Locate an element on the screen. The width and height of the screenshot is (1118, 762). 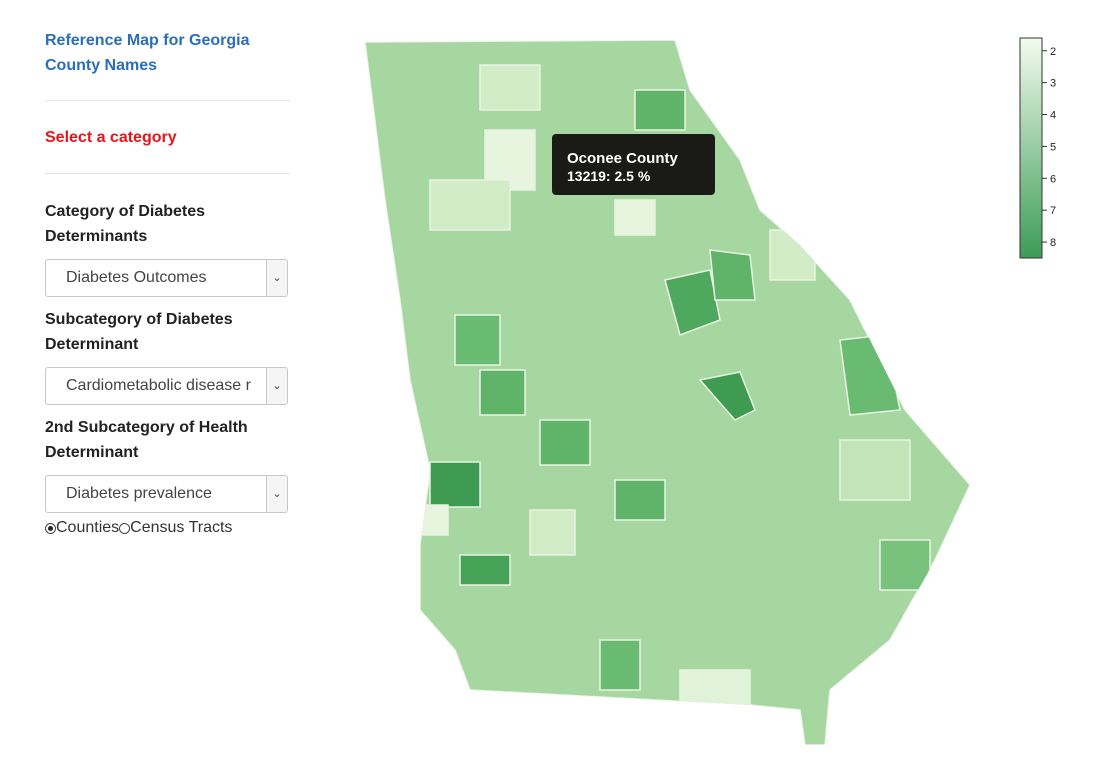
tooltip-county: Oconee County is located at coordinates (623, 158).